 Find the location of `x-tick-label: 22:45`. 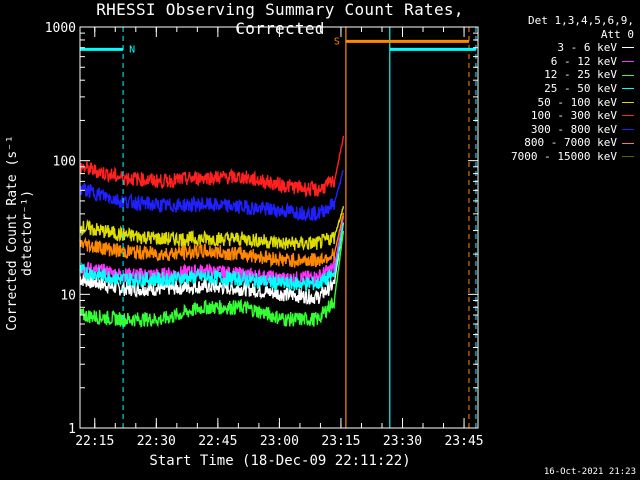

x-tick-label: 22:45 is located at coordinates (217, 441).